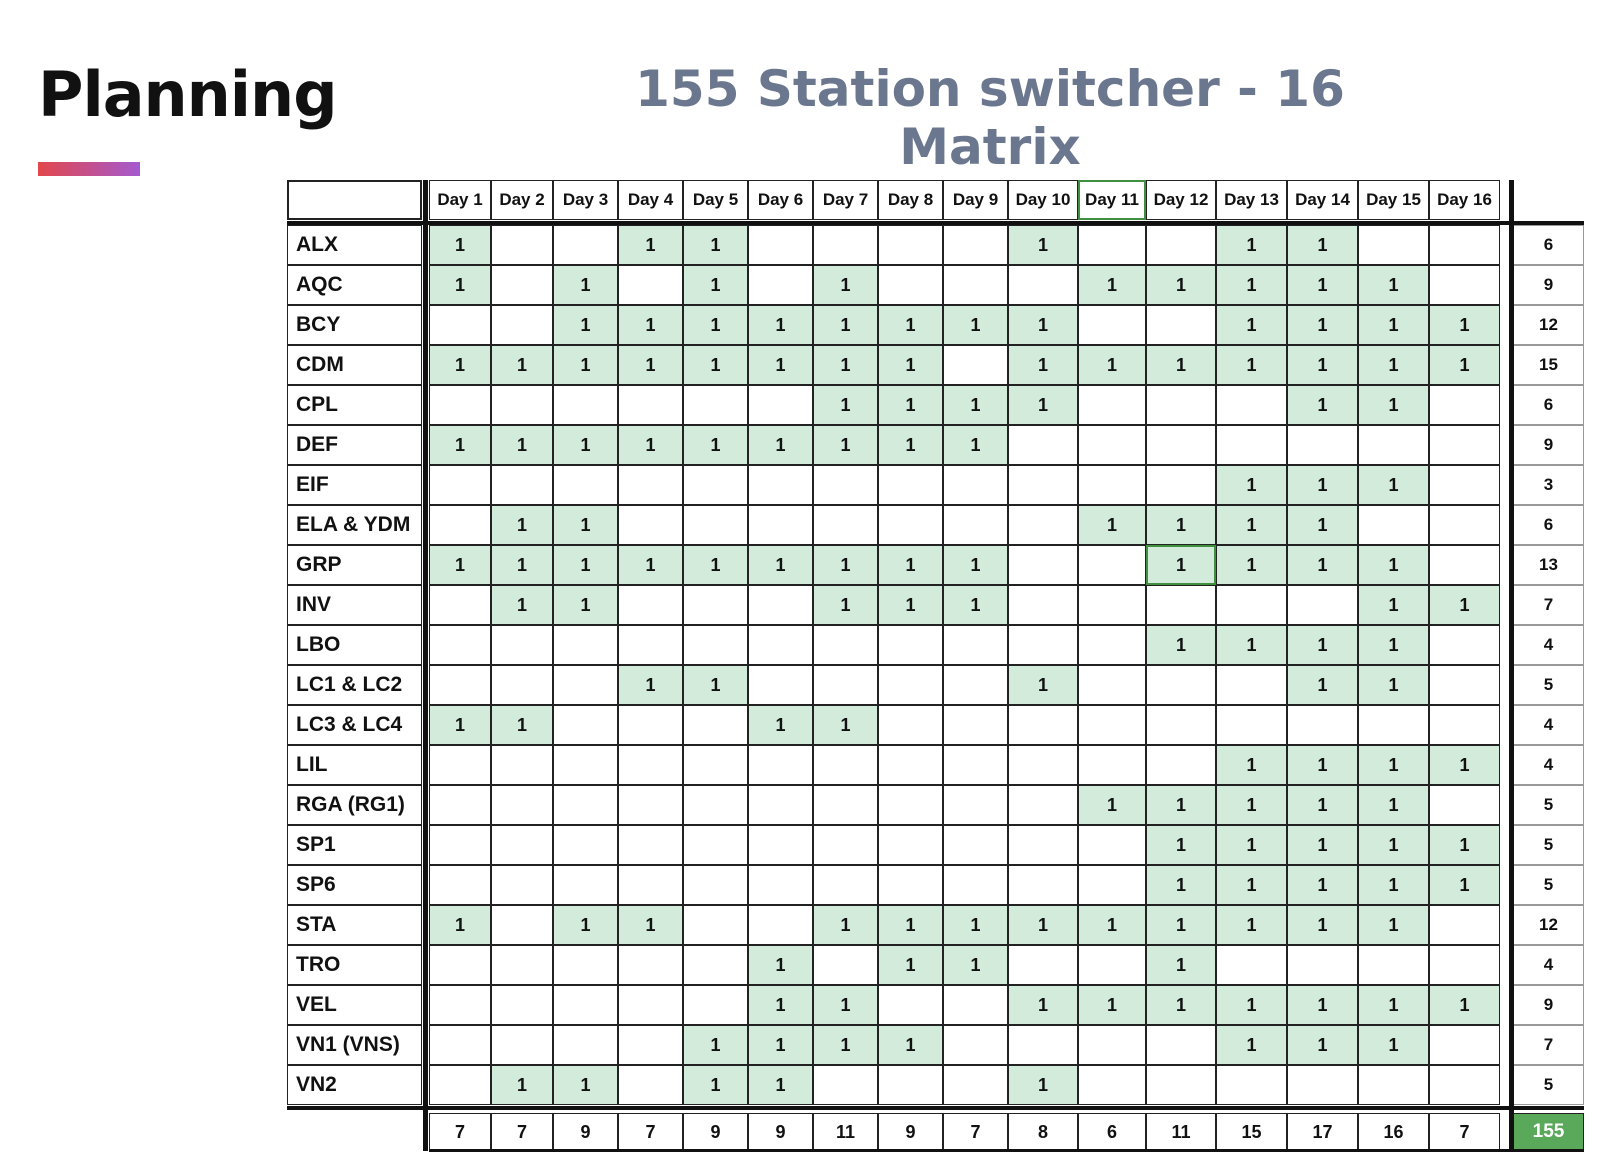 The height and width of the screenshot is (1152, 1620). Describe the element at coordinates (845, 200) in the screenshot. I see `day-header: Day 7` at that location.